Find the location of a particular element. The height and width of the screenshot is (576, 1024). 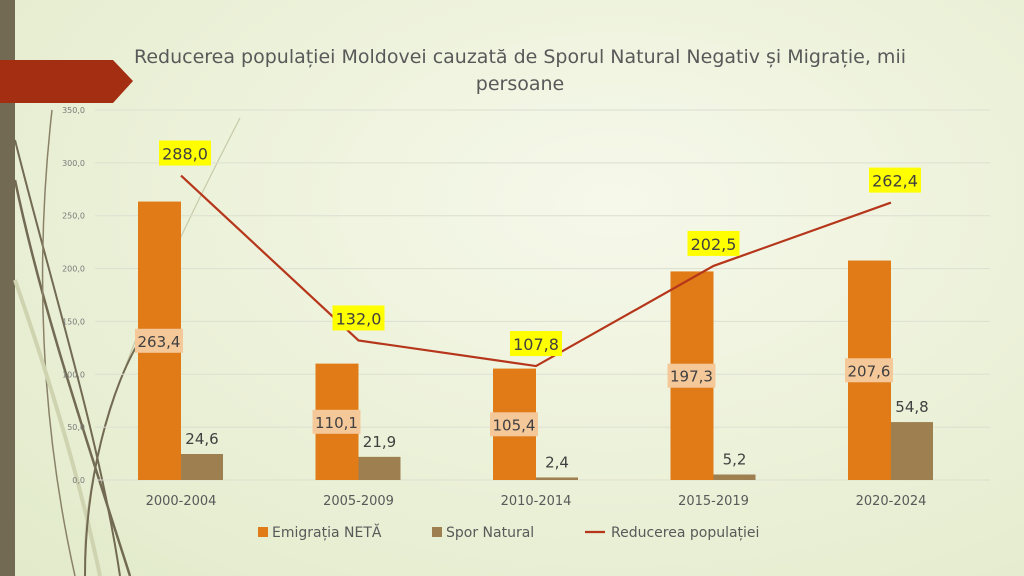

line-label: 107,8 is located at coordinates (536, 344).